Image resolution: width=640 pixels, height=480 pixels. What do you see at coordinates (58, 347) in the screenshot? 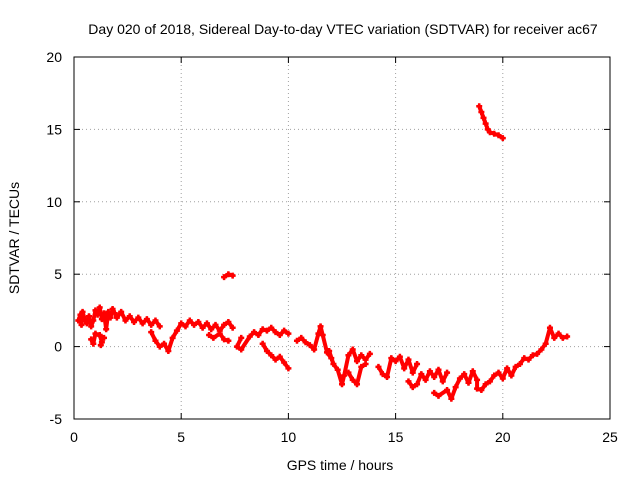
I see `y-tick-label: 0` at bounding box center [58, 347].